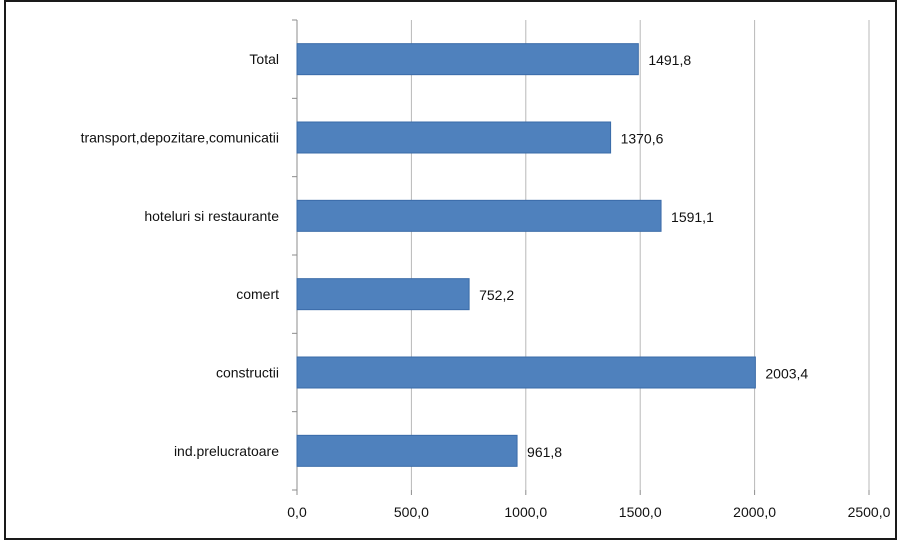 The width and height of the screenshot is (901, 540). What do you see at coordinates (786, 374) in the screenshot?
I see `data-label: 2003,4` at bounding box center [786, 374].